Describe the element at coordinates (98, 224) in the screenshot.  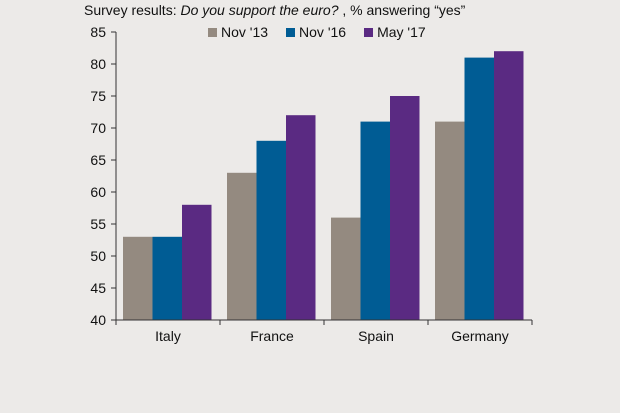
I see `y-tick-label-55: 55` at that location.